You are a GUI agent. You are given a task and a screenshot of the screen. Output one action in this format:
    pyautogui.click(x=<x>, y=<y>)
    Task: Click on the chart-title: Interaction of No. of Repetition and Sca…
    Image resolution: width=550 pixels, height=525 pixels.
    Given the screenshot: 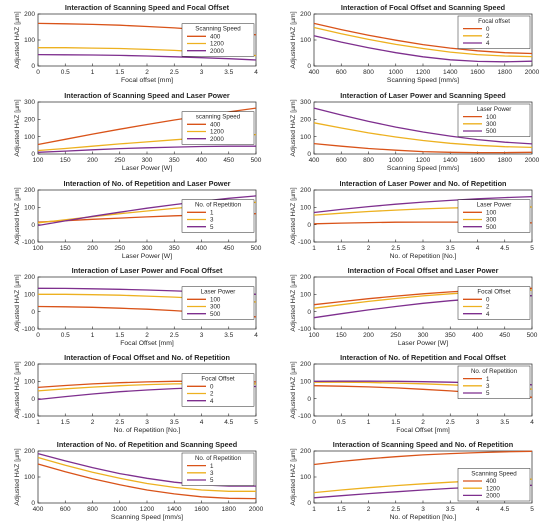 What is the action you would take?
    pyautogui.click(x=147, y=444)
    